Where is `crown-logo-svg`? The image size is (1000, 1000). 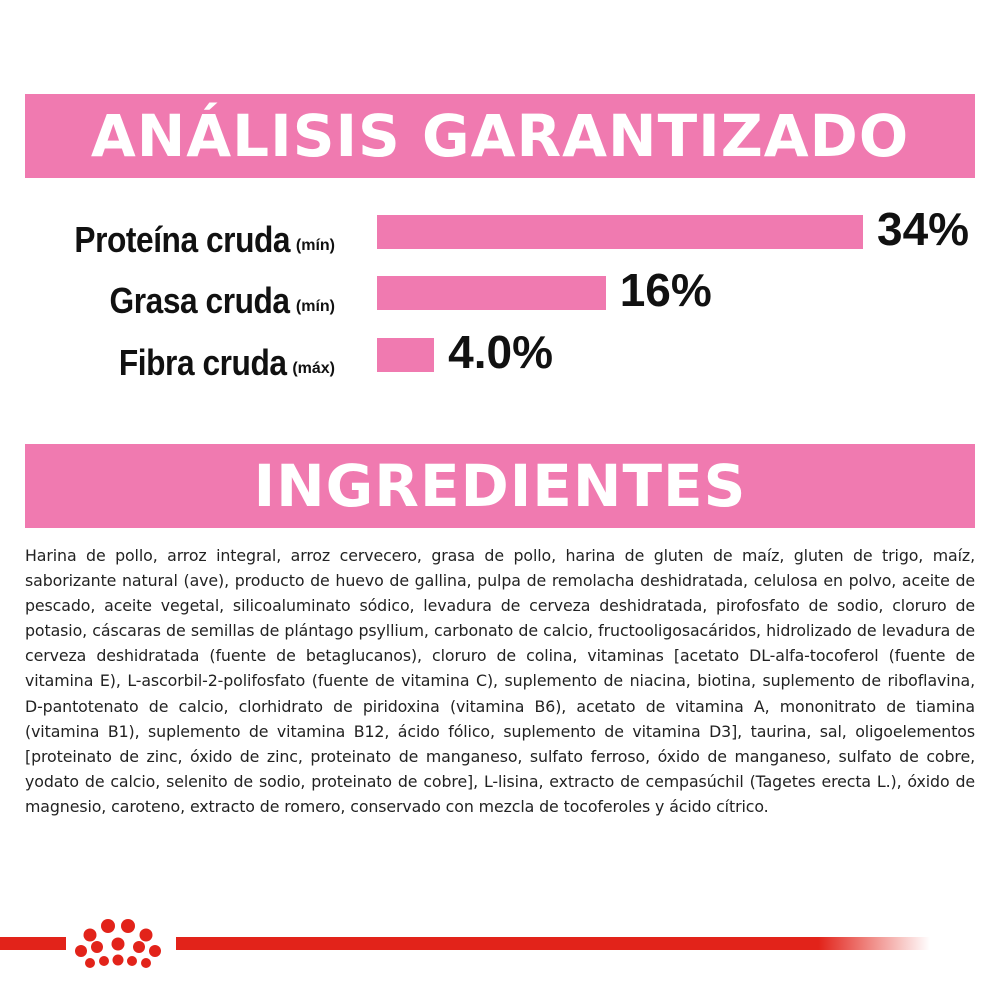 crown-logo-svg is located at coordinates (118, 943).